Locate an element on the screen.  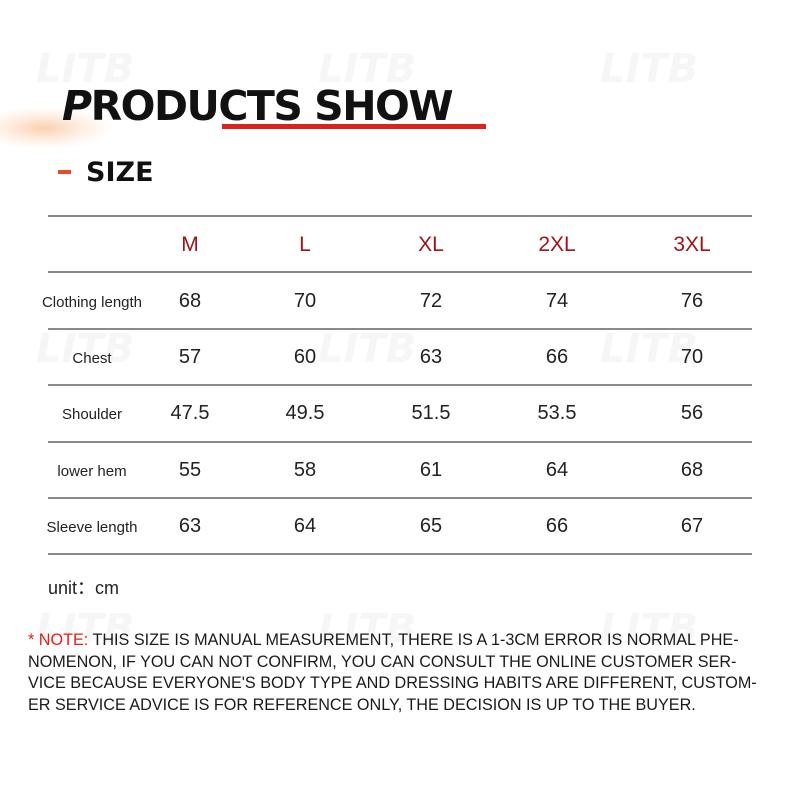
size-header: M is located at coordinates (190, 244).